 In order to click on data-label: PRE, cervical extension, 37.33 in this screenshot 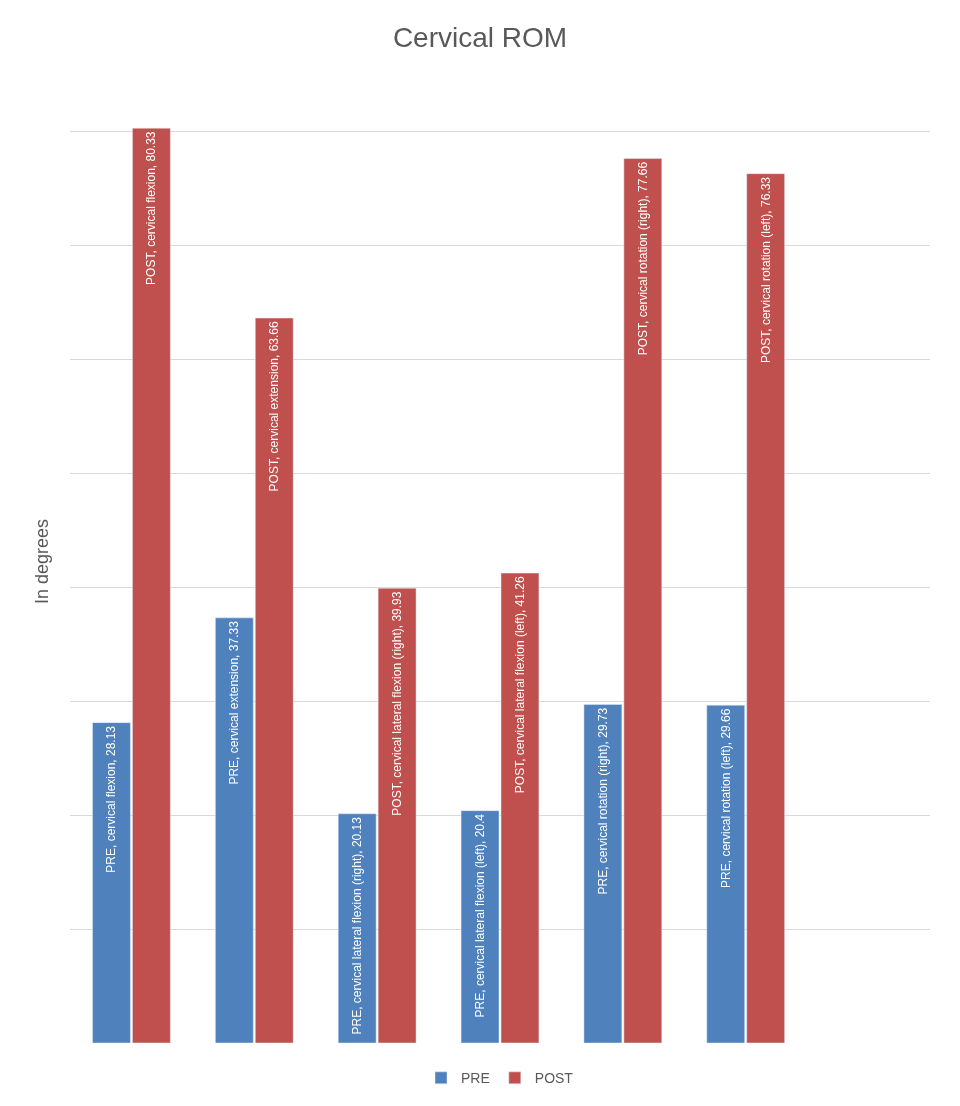, I will do `click(234, 702)`.